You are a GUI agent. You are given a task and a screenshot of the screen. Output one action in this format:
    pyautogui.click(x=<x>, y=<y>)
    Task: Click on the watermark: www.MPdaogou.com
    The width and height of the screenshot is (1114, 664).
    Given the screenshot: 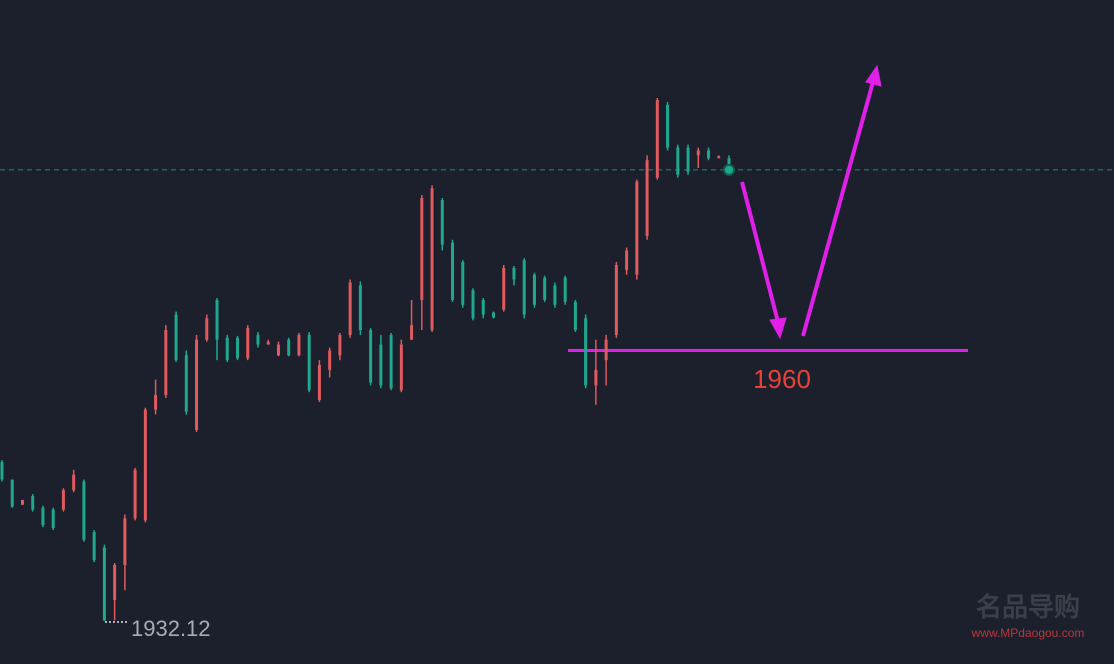 What is the action you would take?
    pyautogui.click(x=1028, y=633)
    